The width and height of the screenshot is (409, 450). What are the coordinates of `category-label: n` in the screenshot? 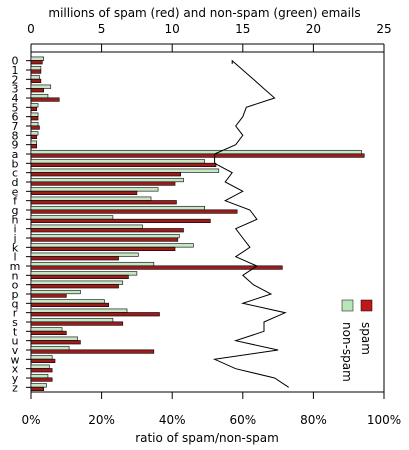 It's located at (15, 275).